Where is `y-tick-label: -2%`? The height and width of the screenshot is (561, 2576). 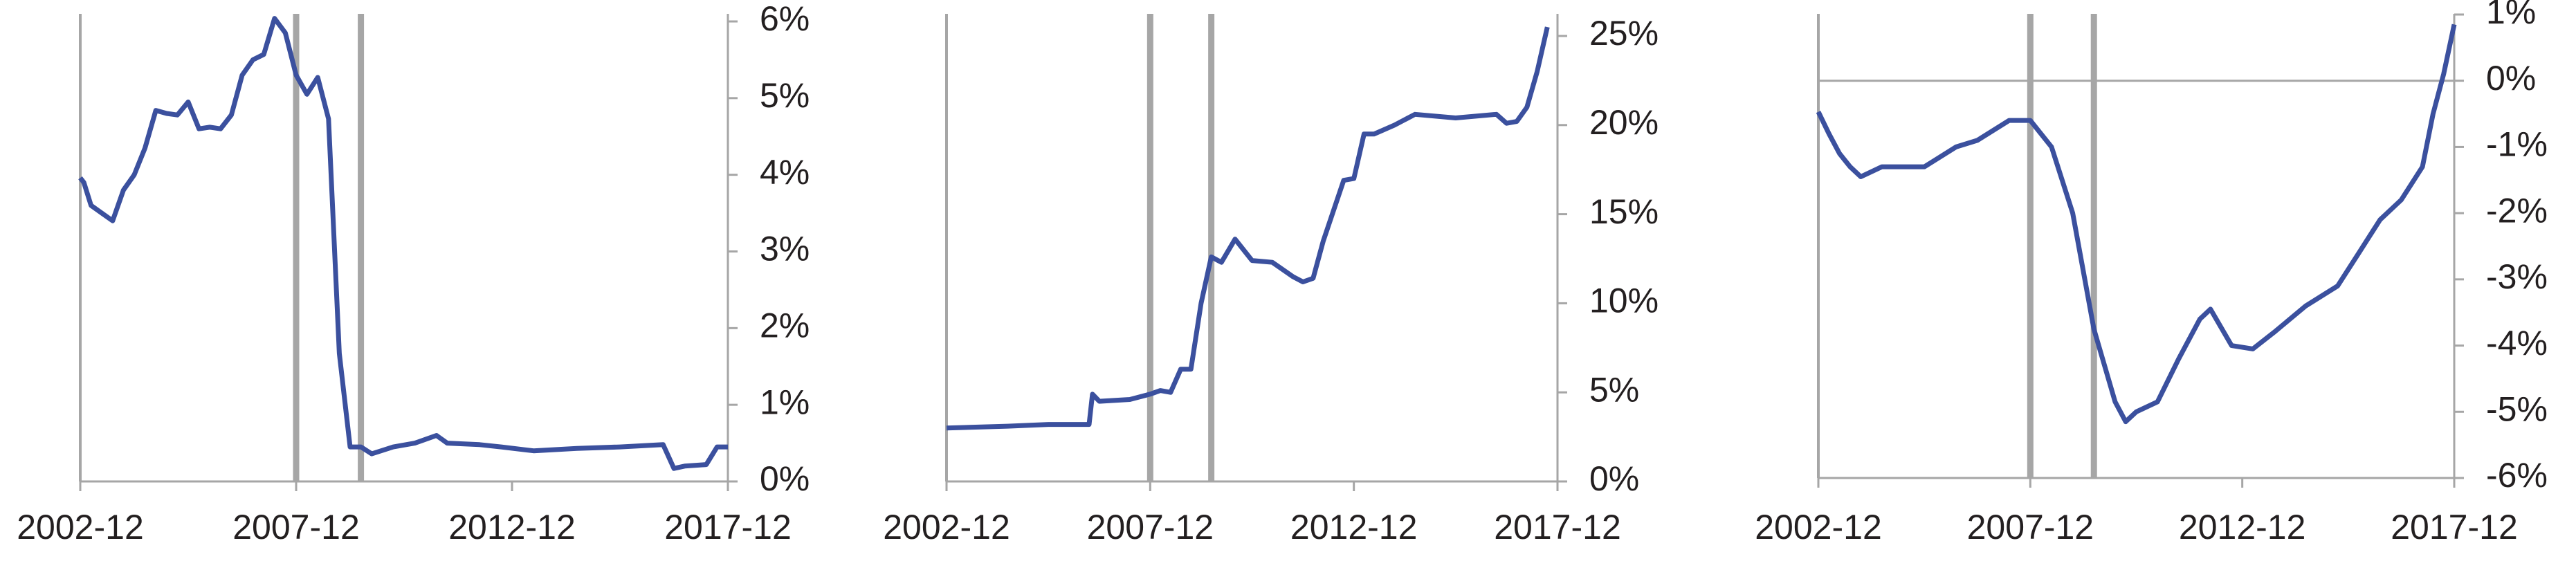
y-tick-label: -2% is located at coordinates (2517, 210).